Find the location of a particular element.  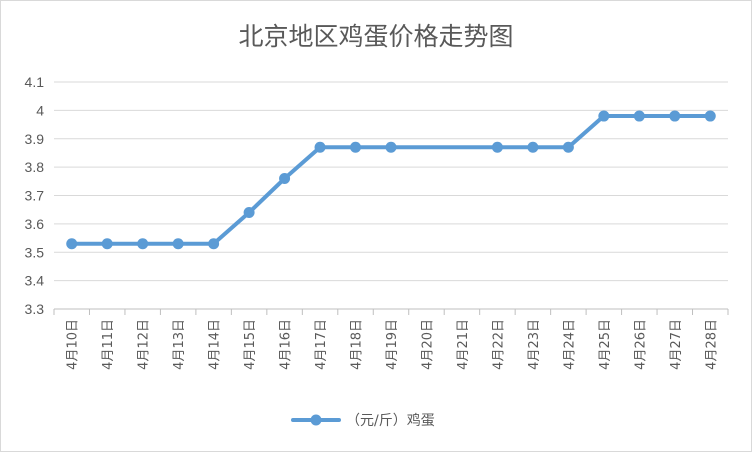

legend: （元/斤）鸡蛋 is located at coordinates (363, 420).